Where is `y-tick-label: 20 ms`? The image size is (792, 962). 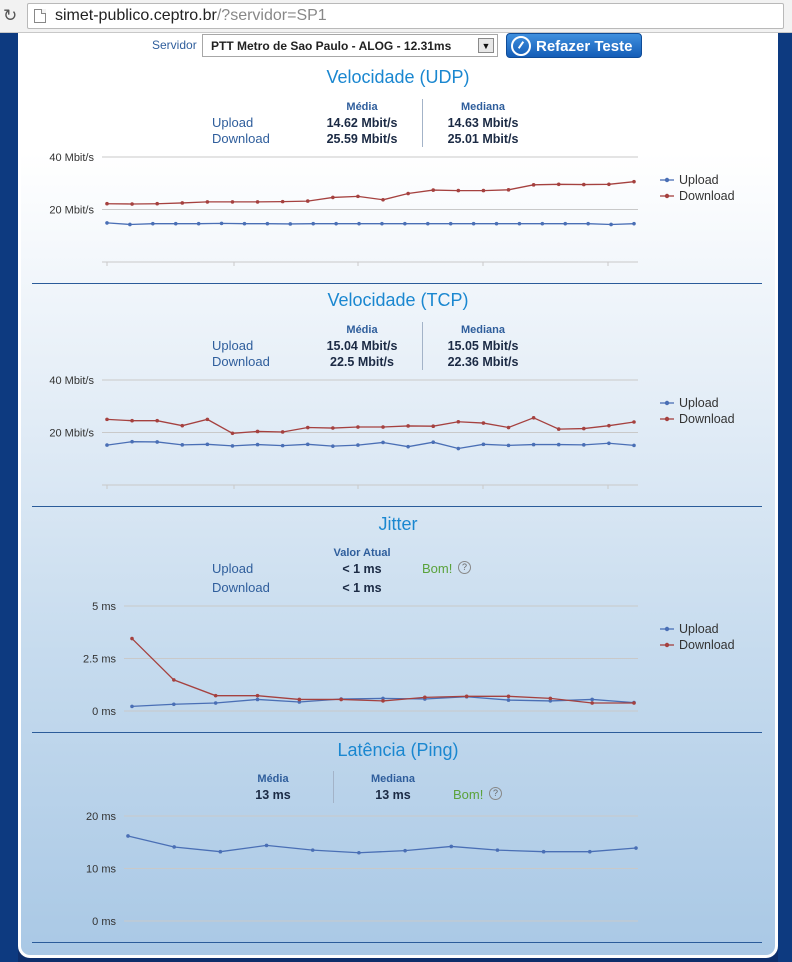
y-tick-label: 20 ms is located at coordinates (101, 817).